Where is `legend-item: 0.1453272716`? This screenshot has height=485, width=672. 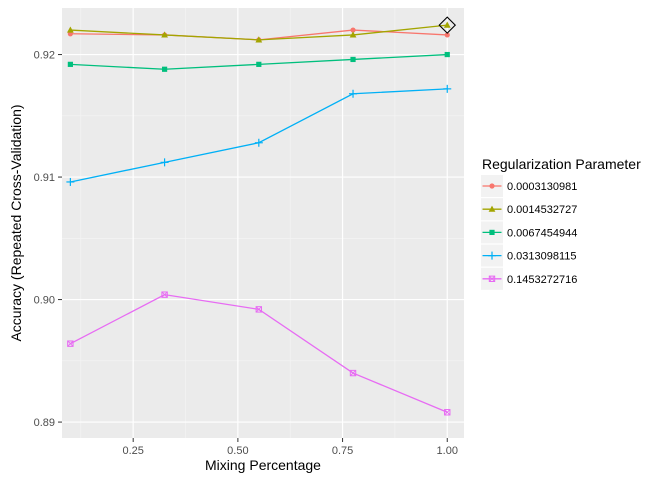
legend-item: 0.1453272716 is located at coordinates (529, 278).